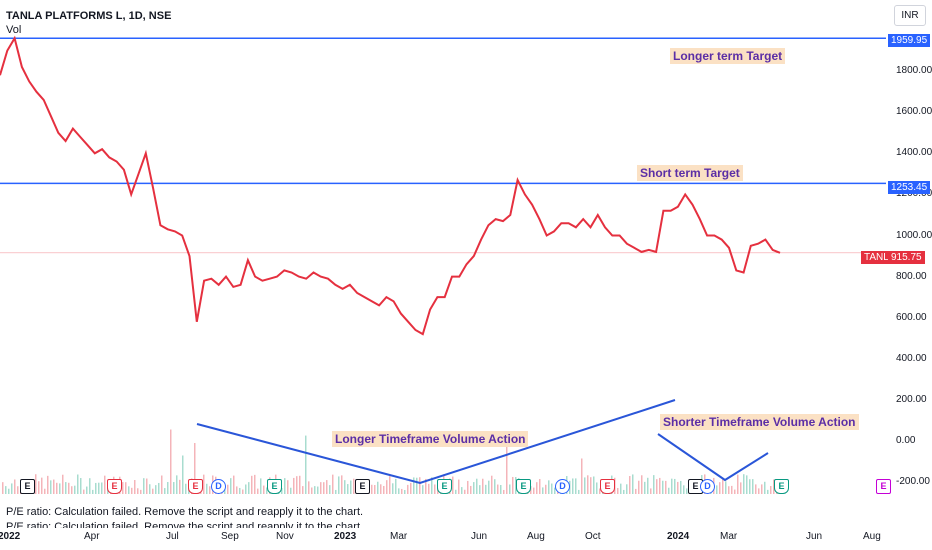  I want to click on short-volume-note: Shorter Timeframe Volume Action, so click(759, 422).